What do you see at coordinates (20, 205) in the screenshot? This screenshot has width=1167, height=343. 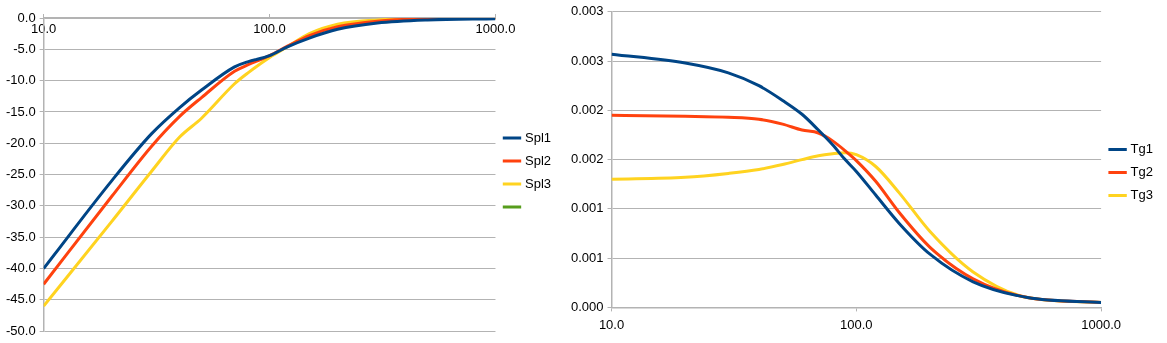 I see `y-tick-label: -30.0` at bounding box center [20, 205].